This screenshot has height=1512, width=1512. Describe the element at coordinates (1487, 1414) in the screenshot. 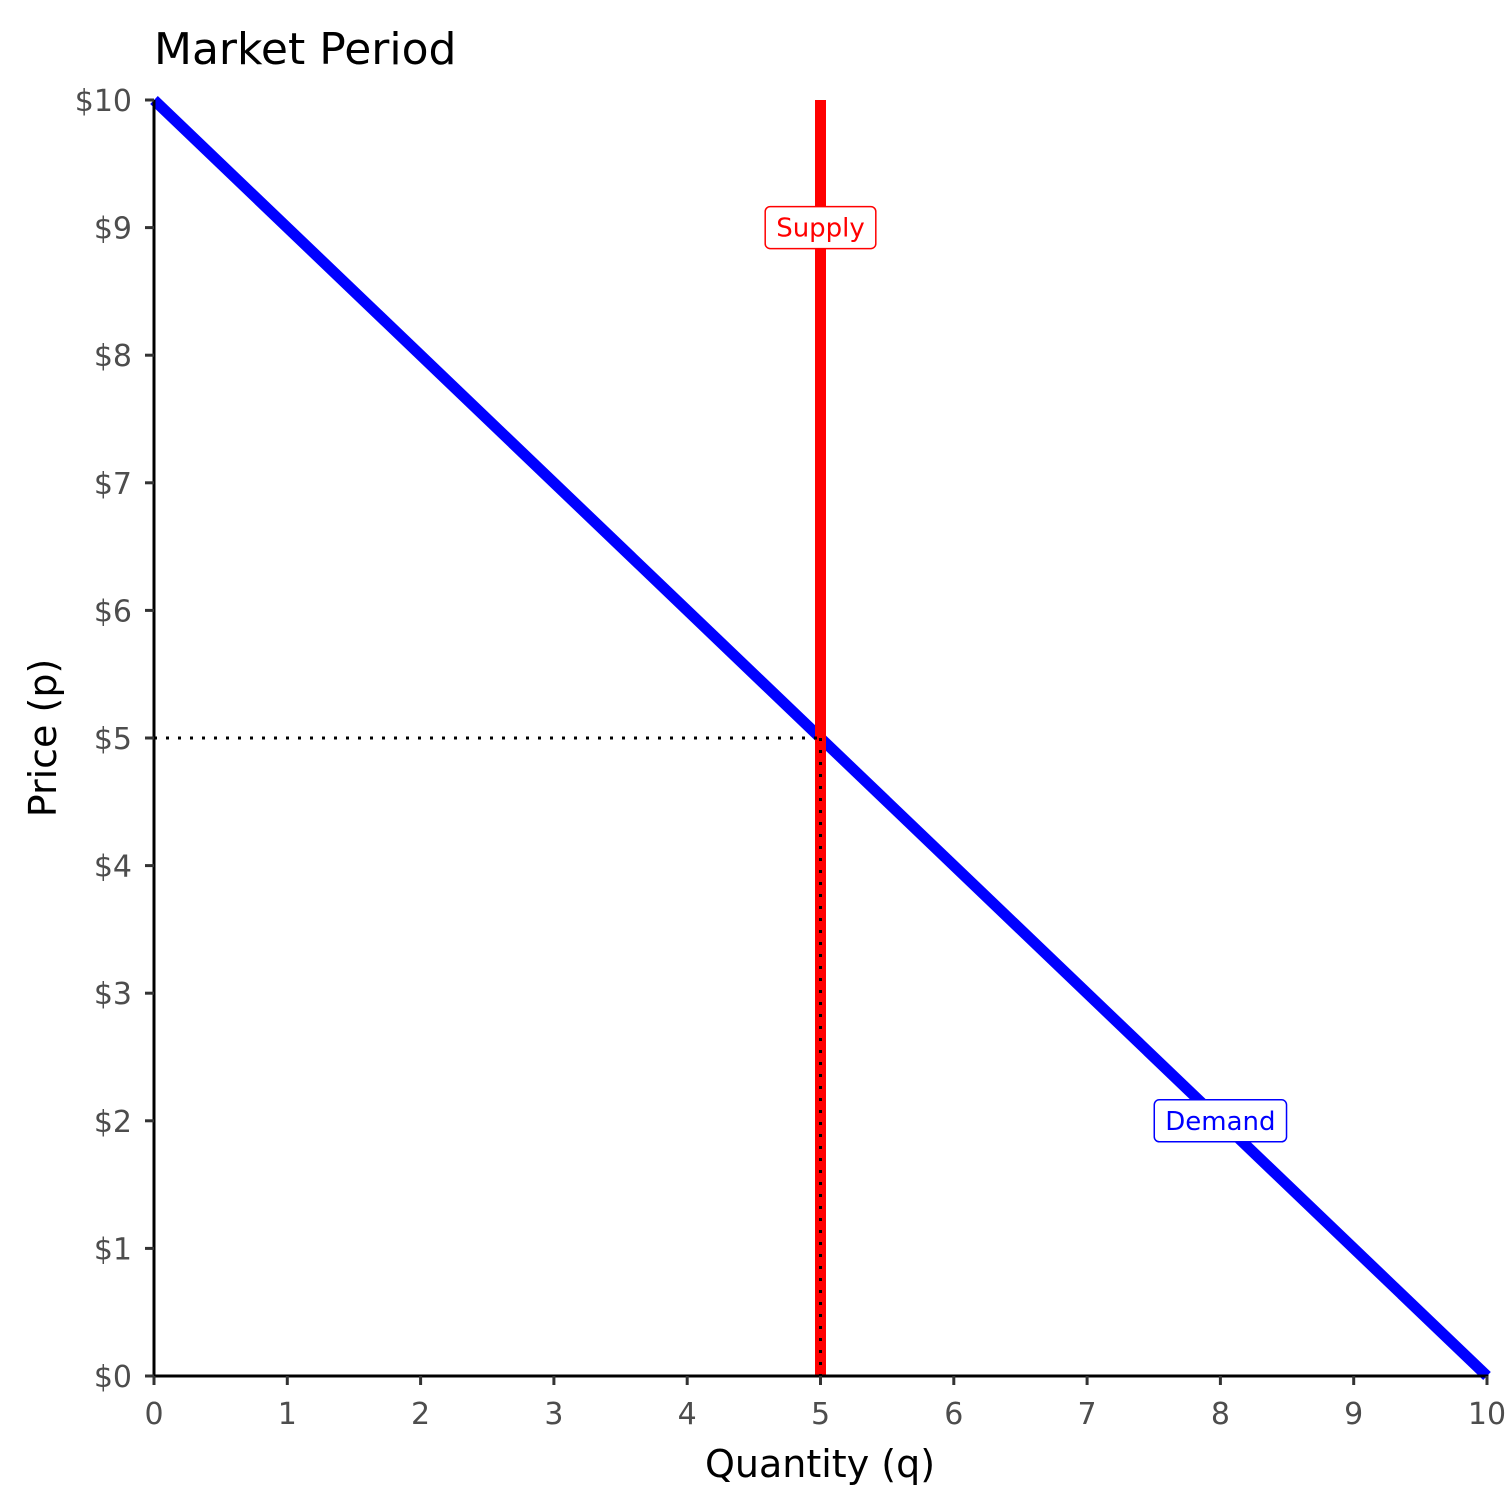

I see `x-tick-label: 10` at that location.